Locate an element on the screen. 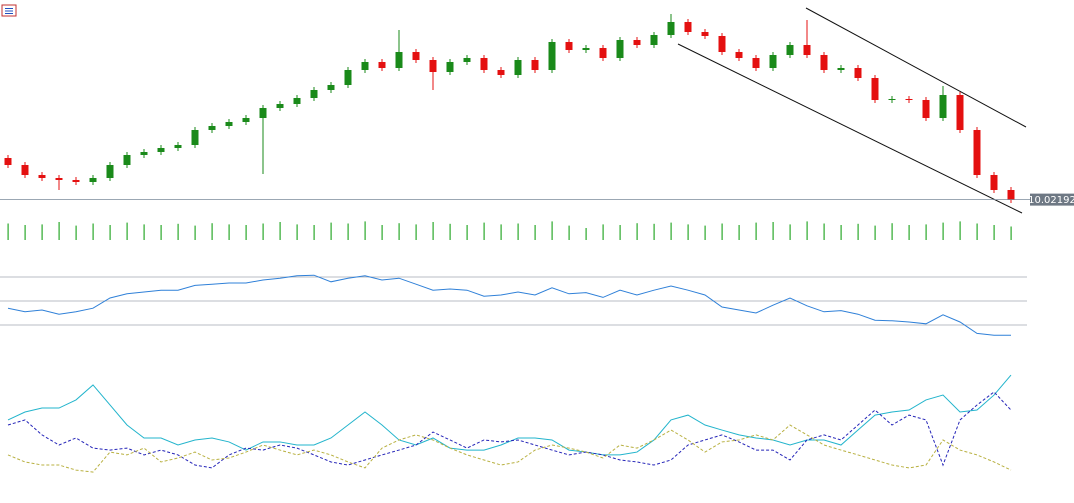  channel-lower is located at coordinates (850, 128).